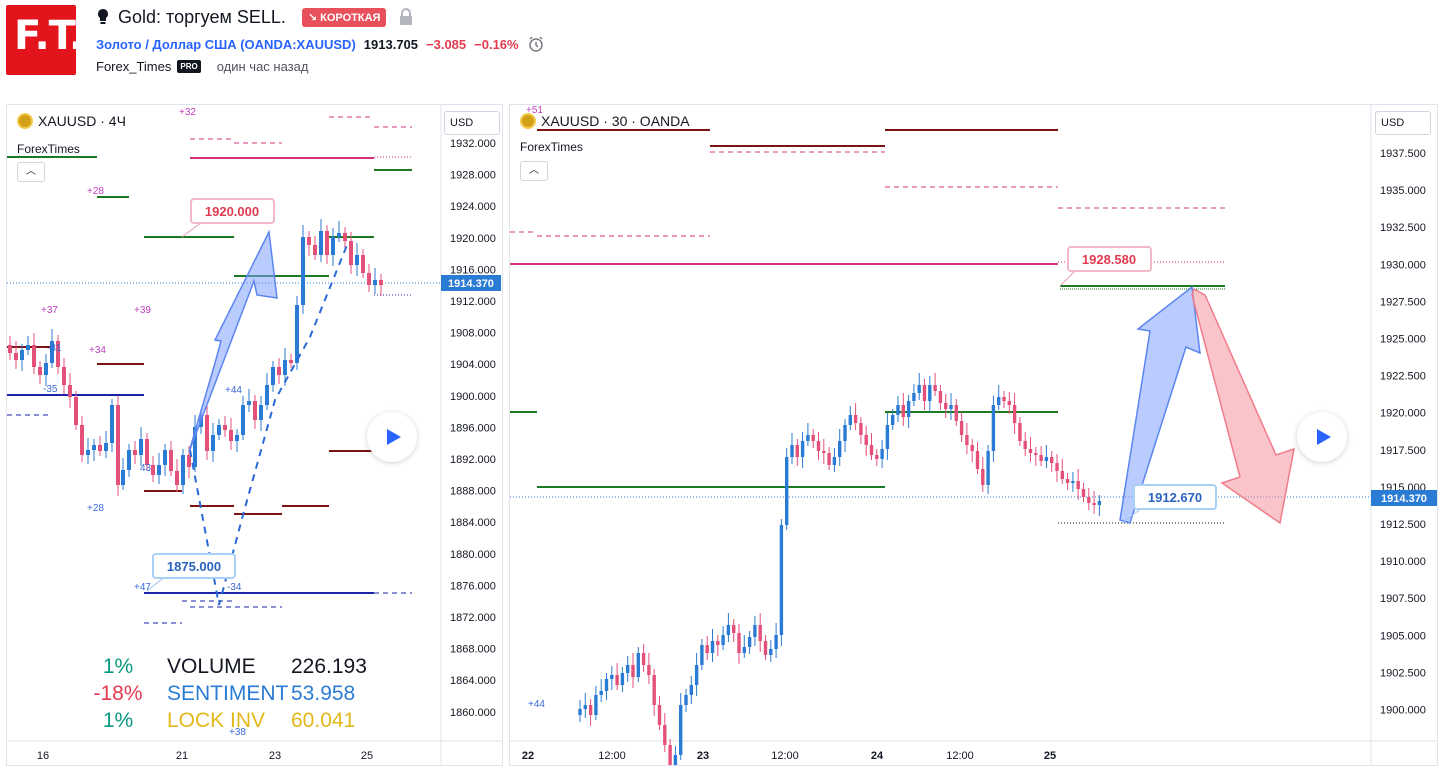 This screenshot has height=773, width=1443. What do you see at coordinates (31, 172) in the screenshot?
I see `collapse-button-4h: ︿` at bounding box center [31, 172].